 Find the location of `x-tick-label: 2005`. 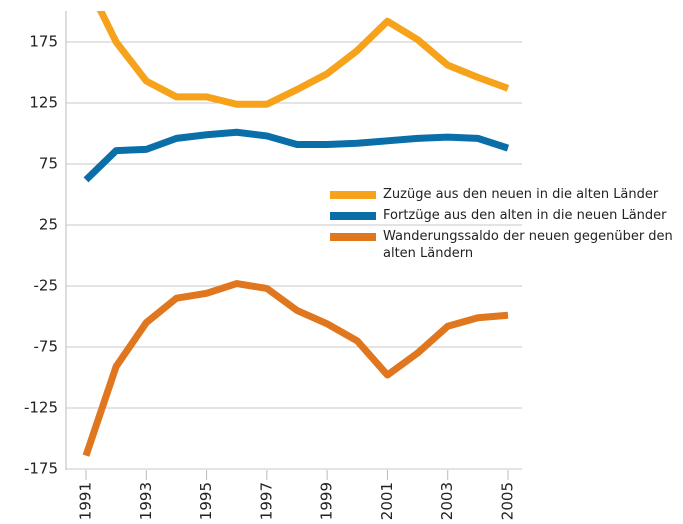

x-tick-label: 2005 is located at coordinates (508, 501).